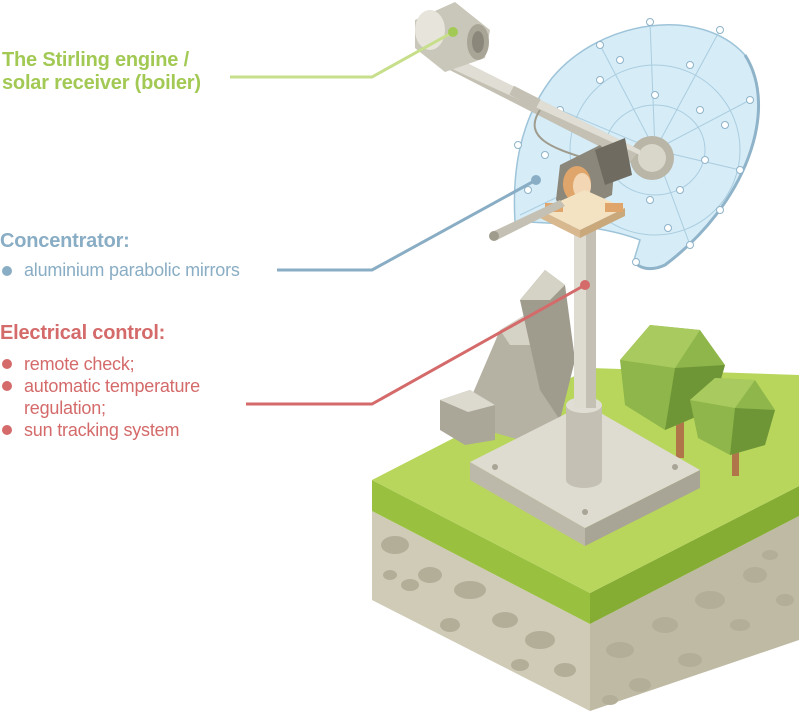 This screenshot has width=799, height=711. Describe the element at coordinates (101, 83) in the screenshot. I see `stirling-label-line2: solar receiver (boiler)` at that location.